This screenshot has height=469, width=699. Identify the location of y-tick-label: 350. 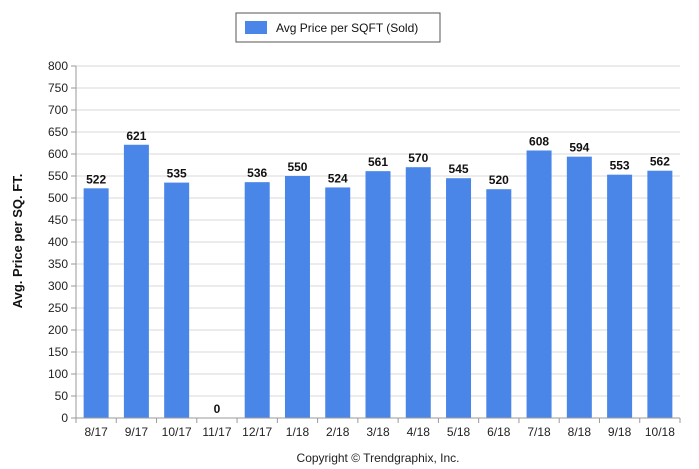
(58, 264).